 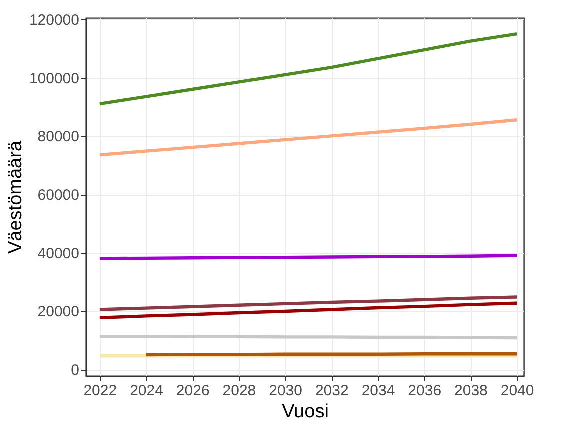 I want to click on y-tick-label: 60000, so click(x=59, y=195).